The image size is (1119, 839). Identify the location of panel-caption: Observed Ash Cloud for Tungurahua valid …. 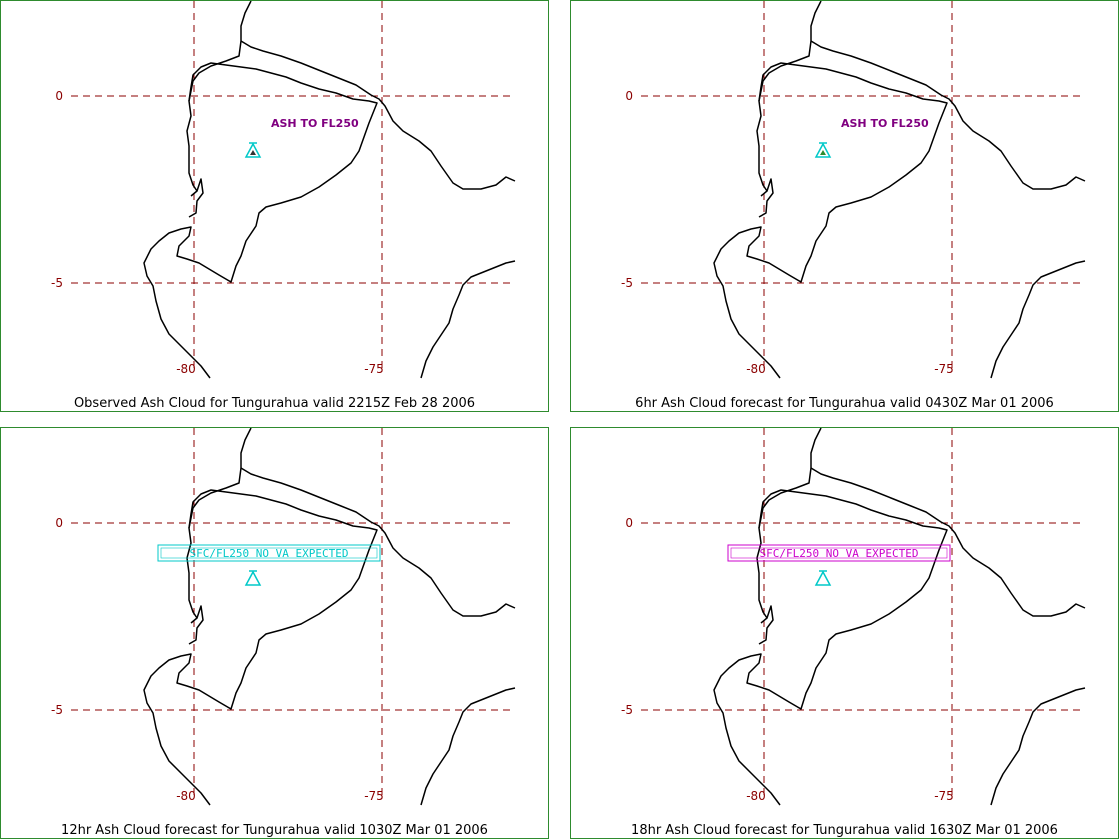
(274, 403).